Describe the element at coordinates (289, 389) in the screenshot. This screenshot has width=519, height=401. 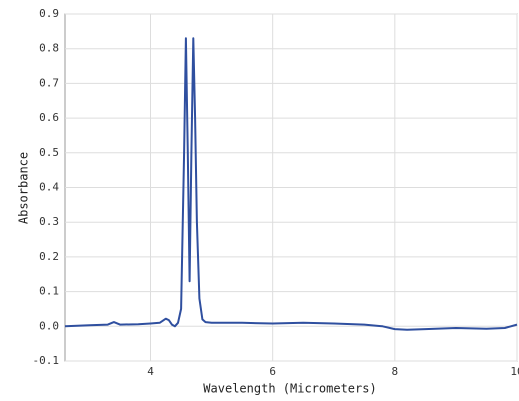
I see `x-axis-label: Wavelength (Micrometers)` at that location.